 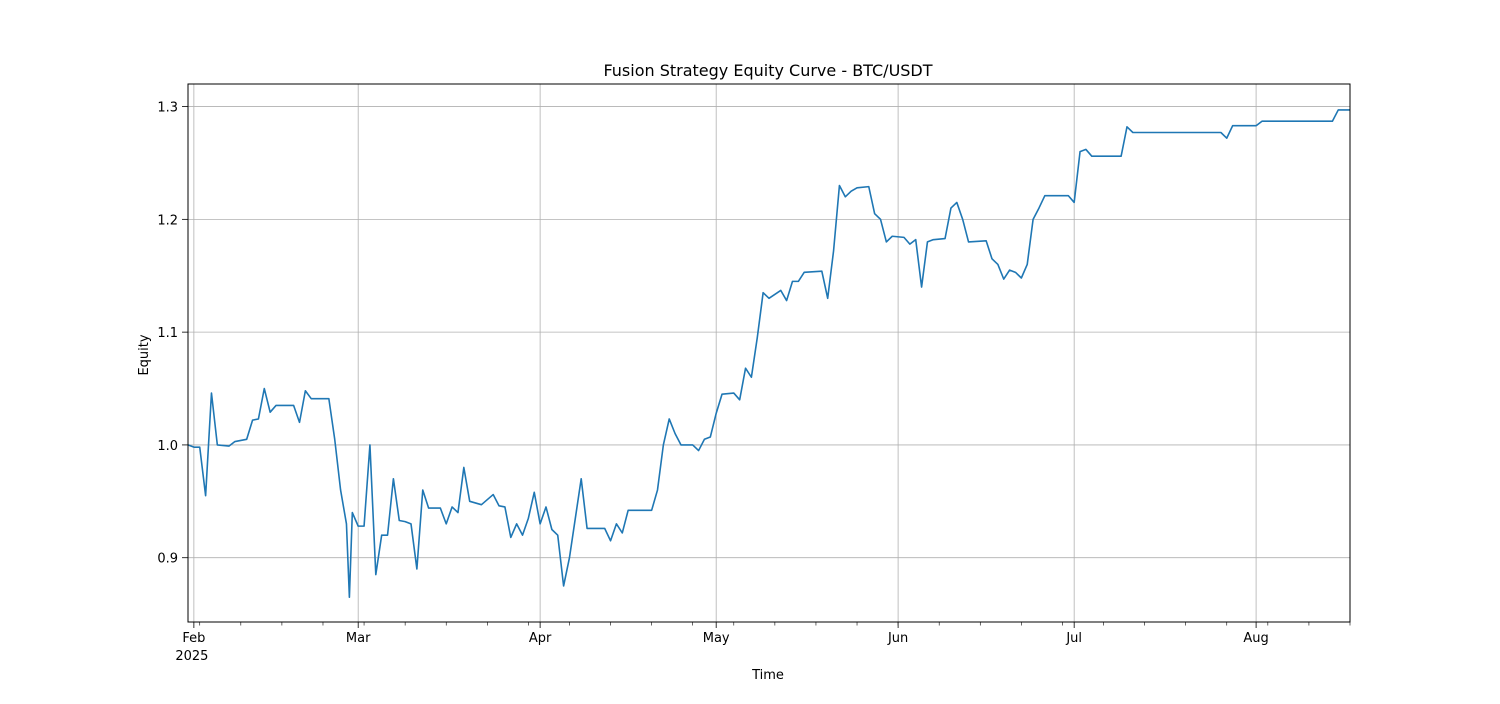 I want to click on y-tick-label: 1.0, so click(x=167, y=446).